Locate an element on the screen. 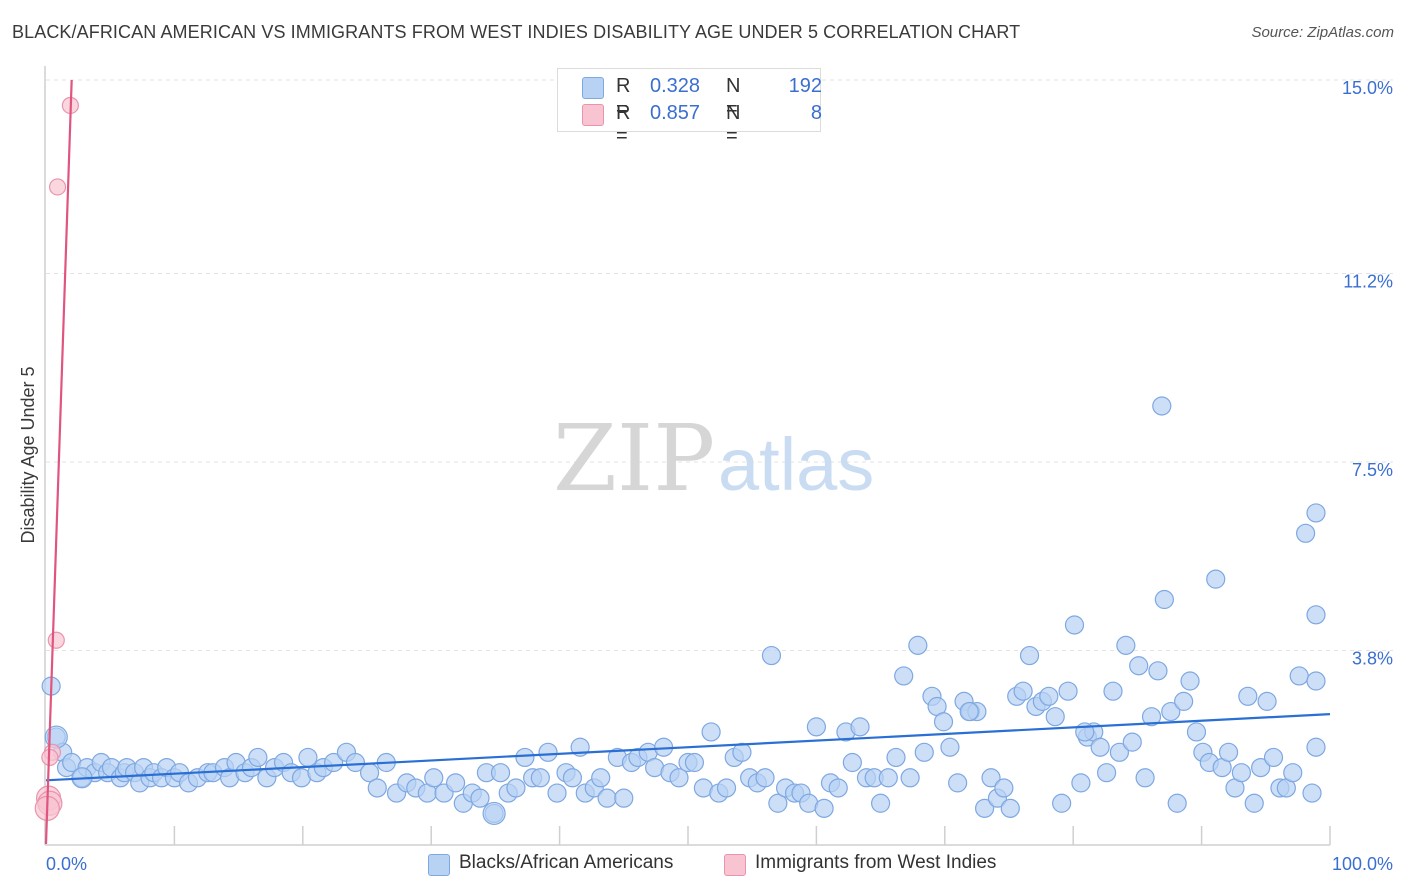 Image resolution: width=1406 pixels, height=892 pixels. trend-line-west-indies is located at coordinates (58, 462).